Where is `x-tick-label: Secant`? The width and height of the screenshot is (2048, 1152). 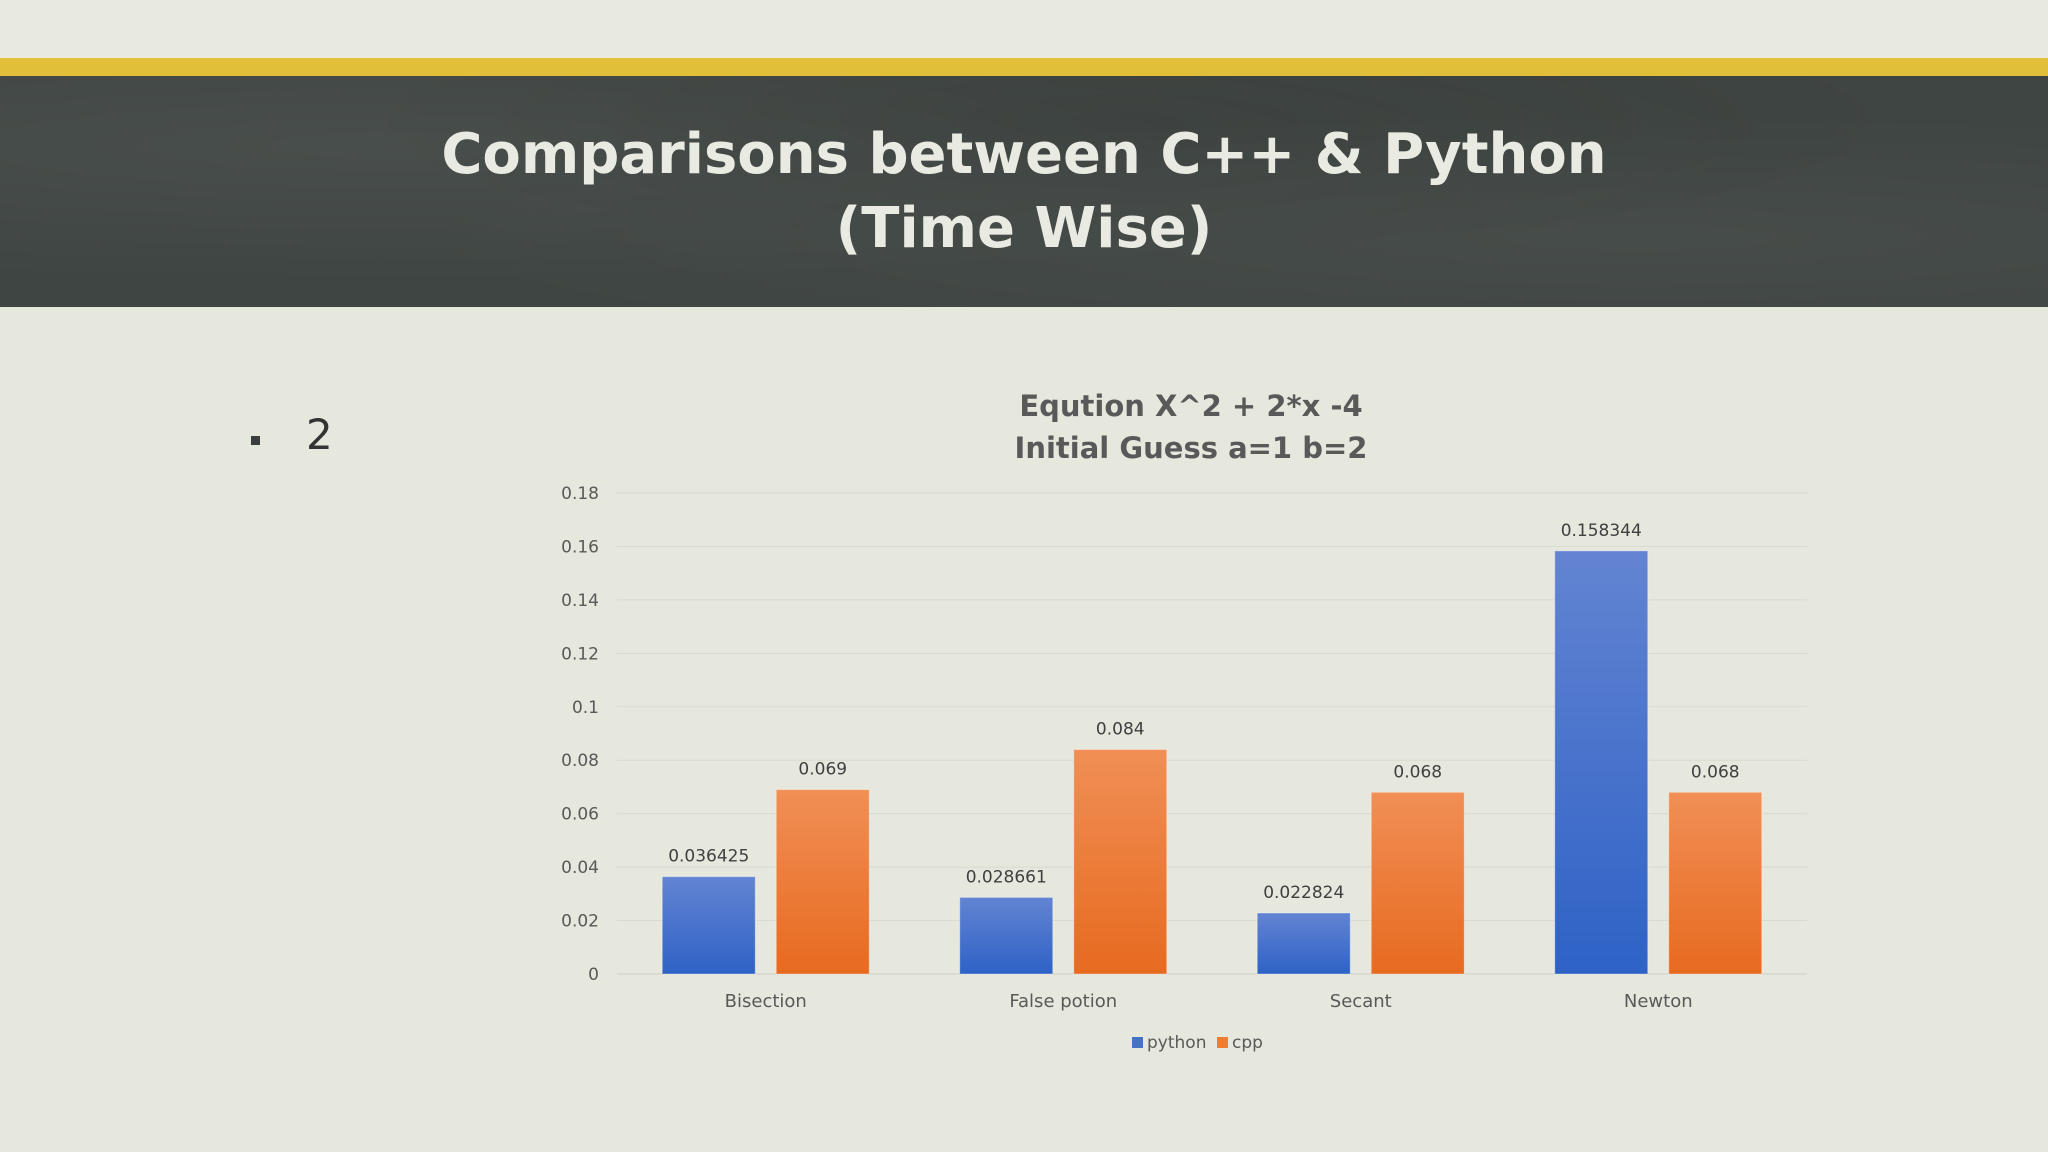
x-tick-label: Secant is located at coordinates (1361, 1001).